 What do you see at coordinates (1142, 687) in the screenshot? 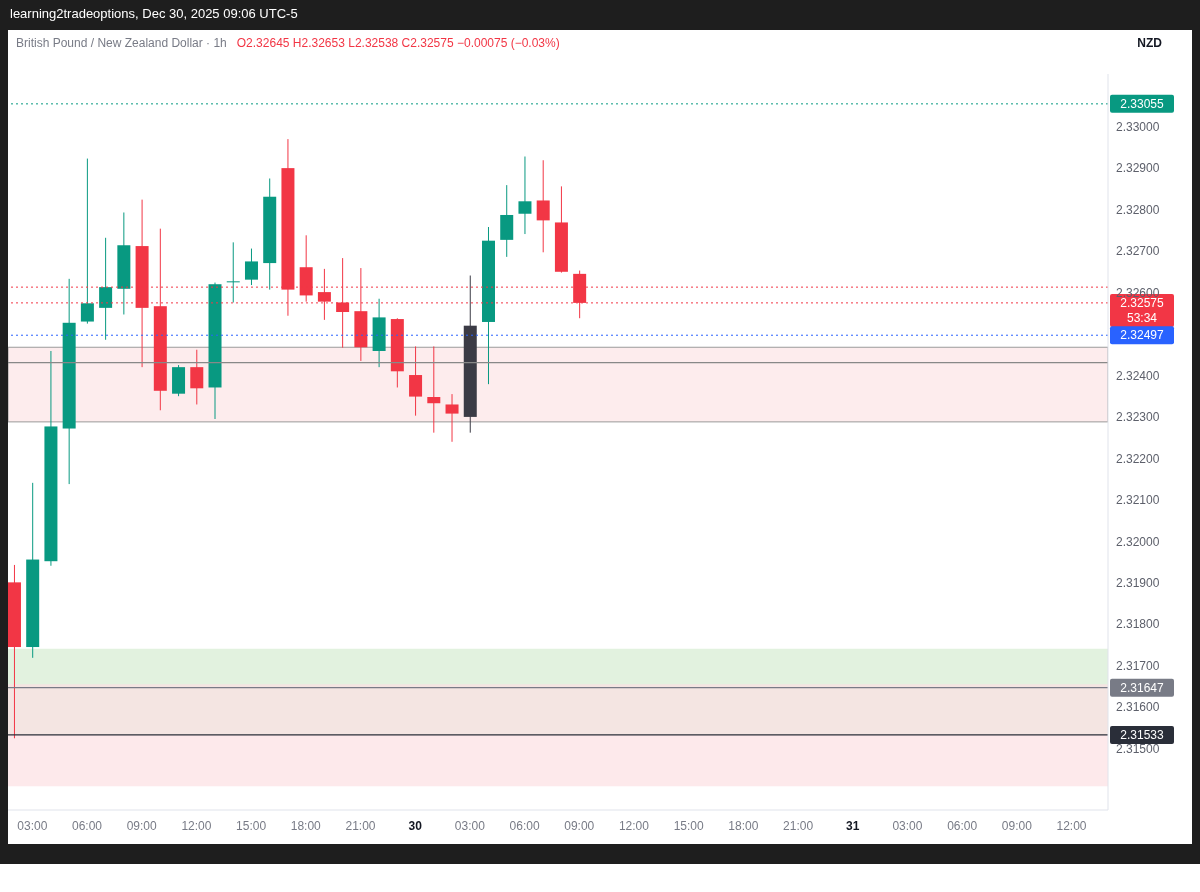
I see `ref-line-label: 2.31647` at bounding box center [1142, 687].